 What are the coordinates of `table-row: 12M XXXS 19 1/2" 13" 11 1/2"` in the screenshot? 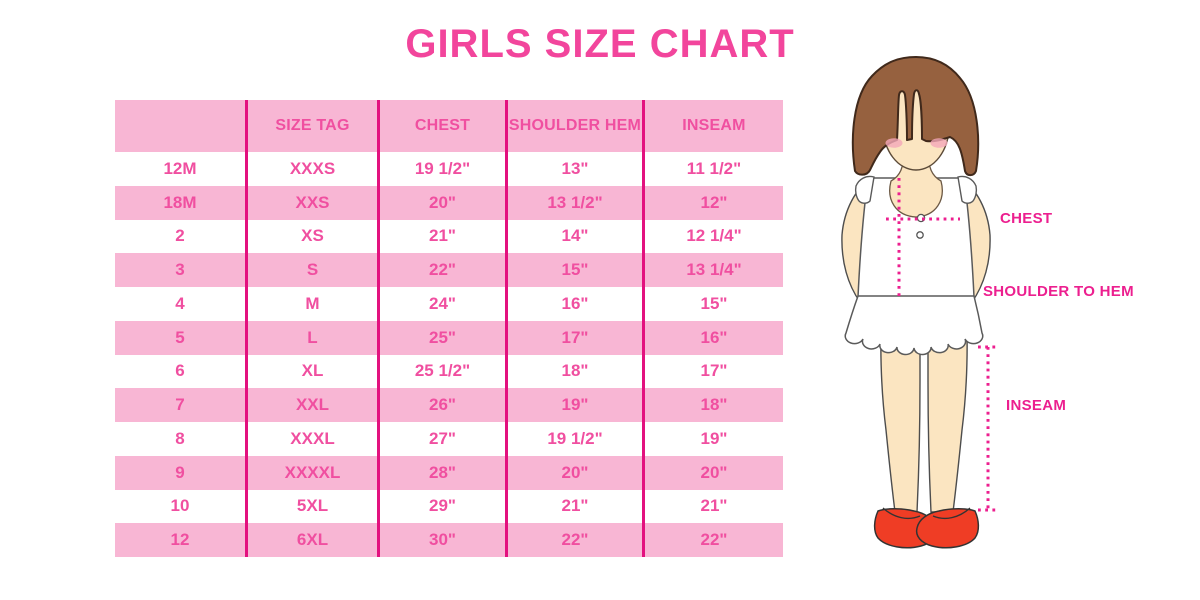 It's located at (449, 169).